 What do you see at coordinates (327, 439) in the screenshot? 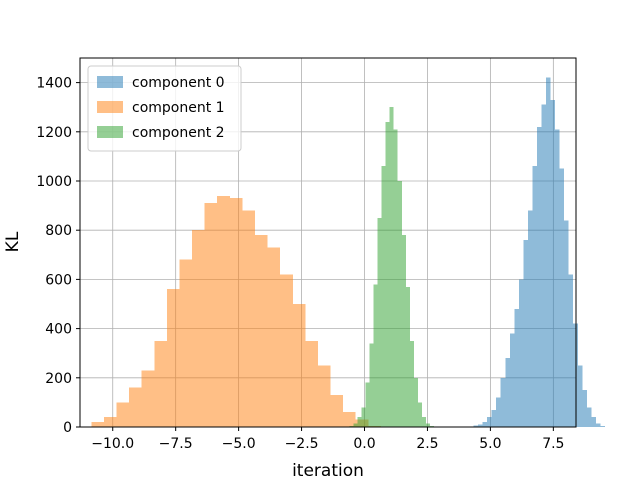
I see `x-axis-ticks: −10.0 −7.5 −5.0 −2.5 0.0 2.5 5.0 7.5` at bounding box center [327, 439].